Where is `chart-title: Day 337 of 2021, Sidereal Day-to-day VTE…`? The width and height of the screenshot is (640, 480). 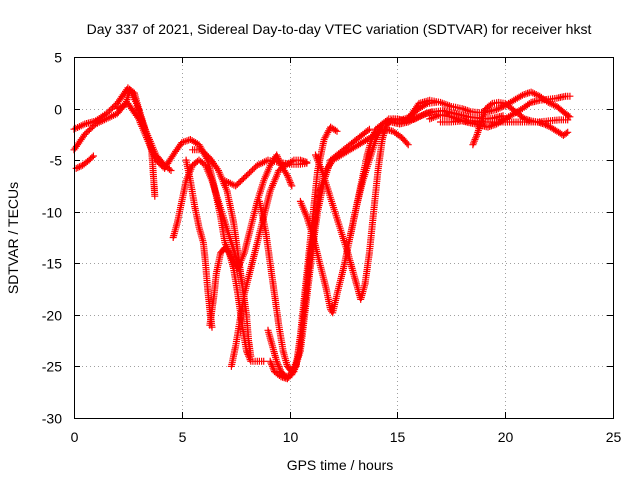
chart-title: Day 337 of 2021, Sidereal Day-to-day VTE… is located at coordinates (339, 29).